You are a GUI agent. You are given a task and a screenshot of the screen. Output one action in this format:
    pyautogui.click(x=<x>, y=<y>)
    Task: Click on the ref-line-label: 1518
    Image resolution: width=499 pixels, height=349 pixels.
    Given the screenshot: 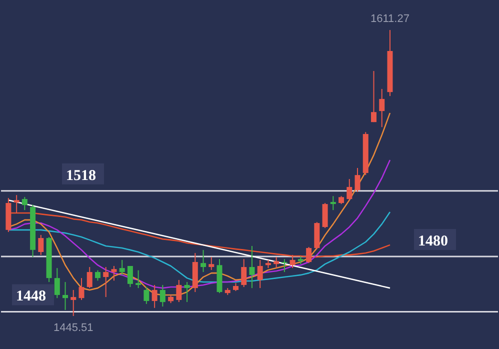 What is the action you would take?
    pyautogui.click(x=81, y=176)
    